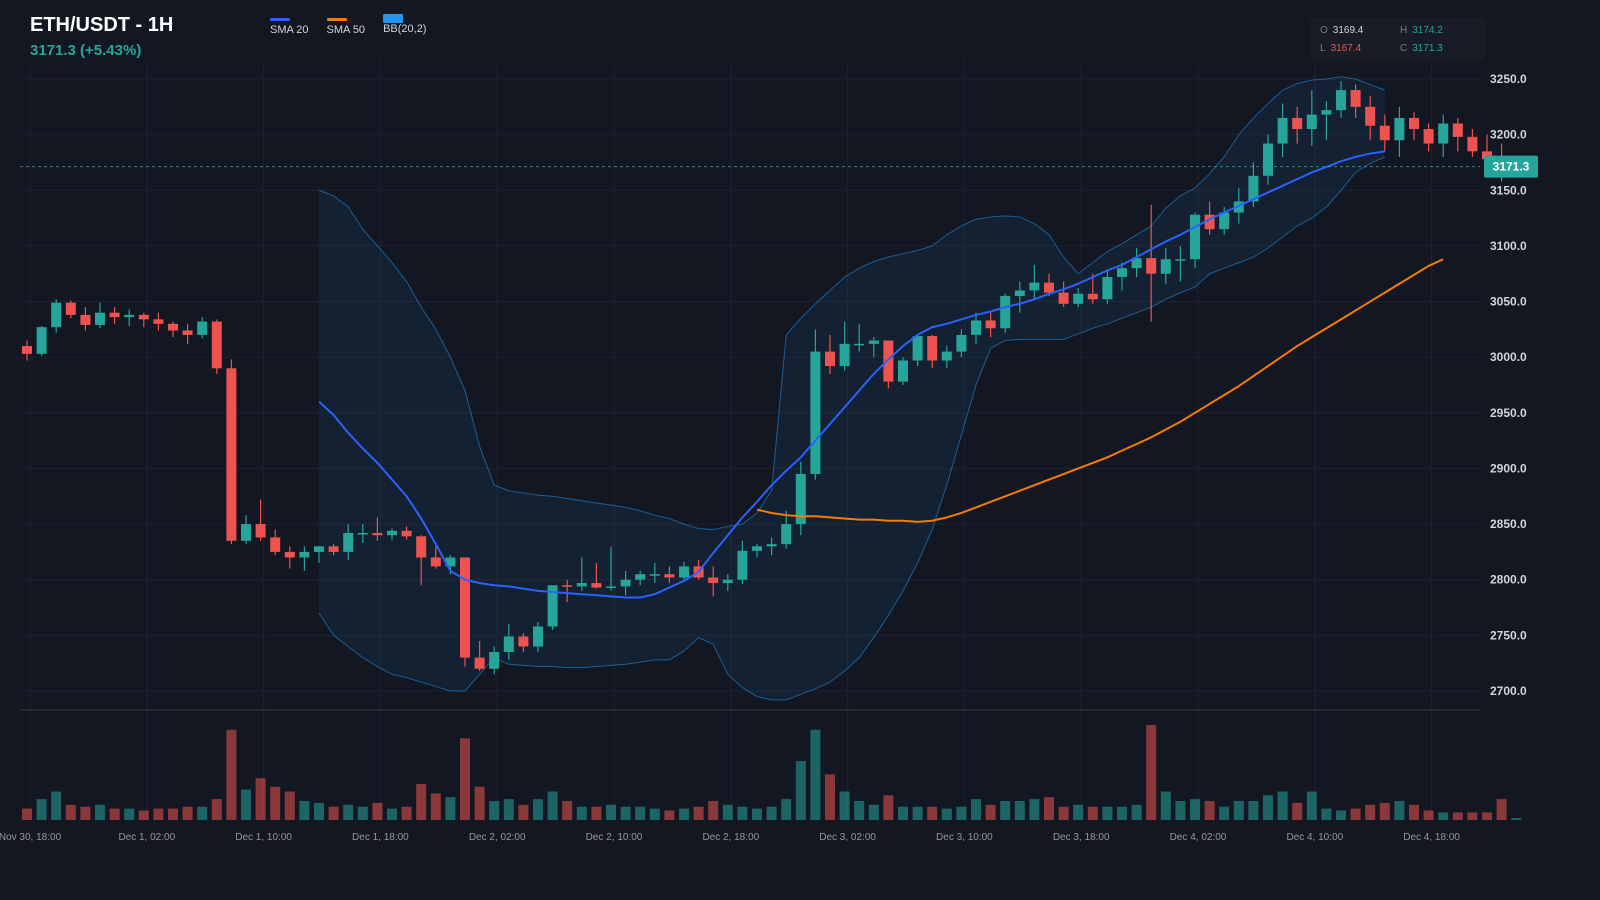  What do you see at coordinates (497, 837) in the screenshot?
I see `x-tick-label-4: Dec 2, 02:00` at bounding box center [497, 837].